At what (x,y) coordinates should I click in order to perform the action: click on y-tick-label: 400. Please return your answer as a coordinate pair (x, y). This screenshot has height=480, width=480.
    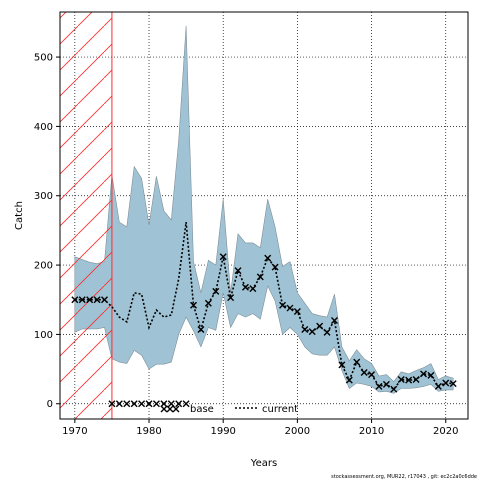
    Looking at the image, I should click on (43, 127).